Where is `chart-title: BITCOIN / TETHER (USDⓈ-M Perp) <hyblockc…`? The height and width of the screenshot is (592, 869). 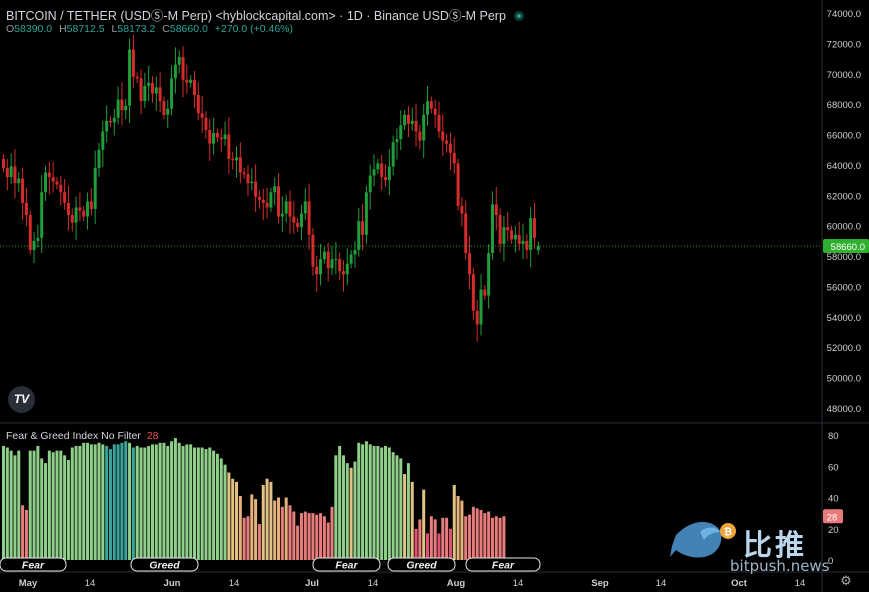
chart-title: BITCOIN / TETHER (USDⓈ-M Perp) <hyblockc… is located at coordinates (265, 14).